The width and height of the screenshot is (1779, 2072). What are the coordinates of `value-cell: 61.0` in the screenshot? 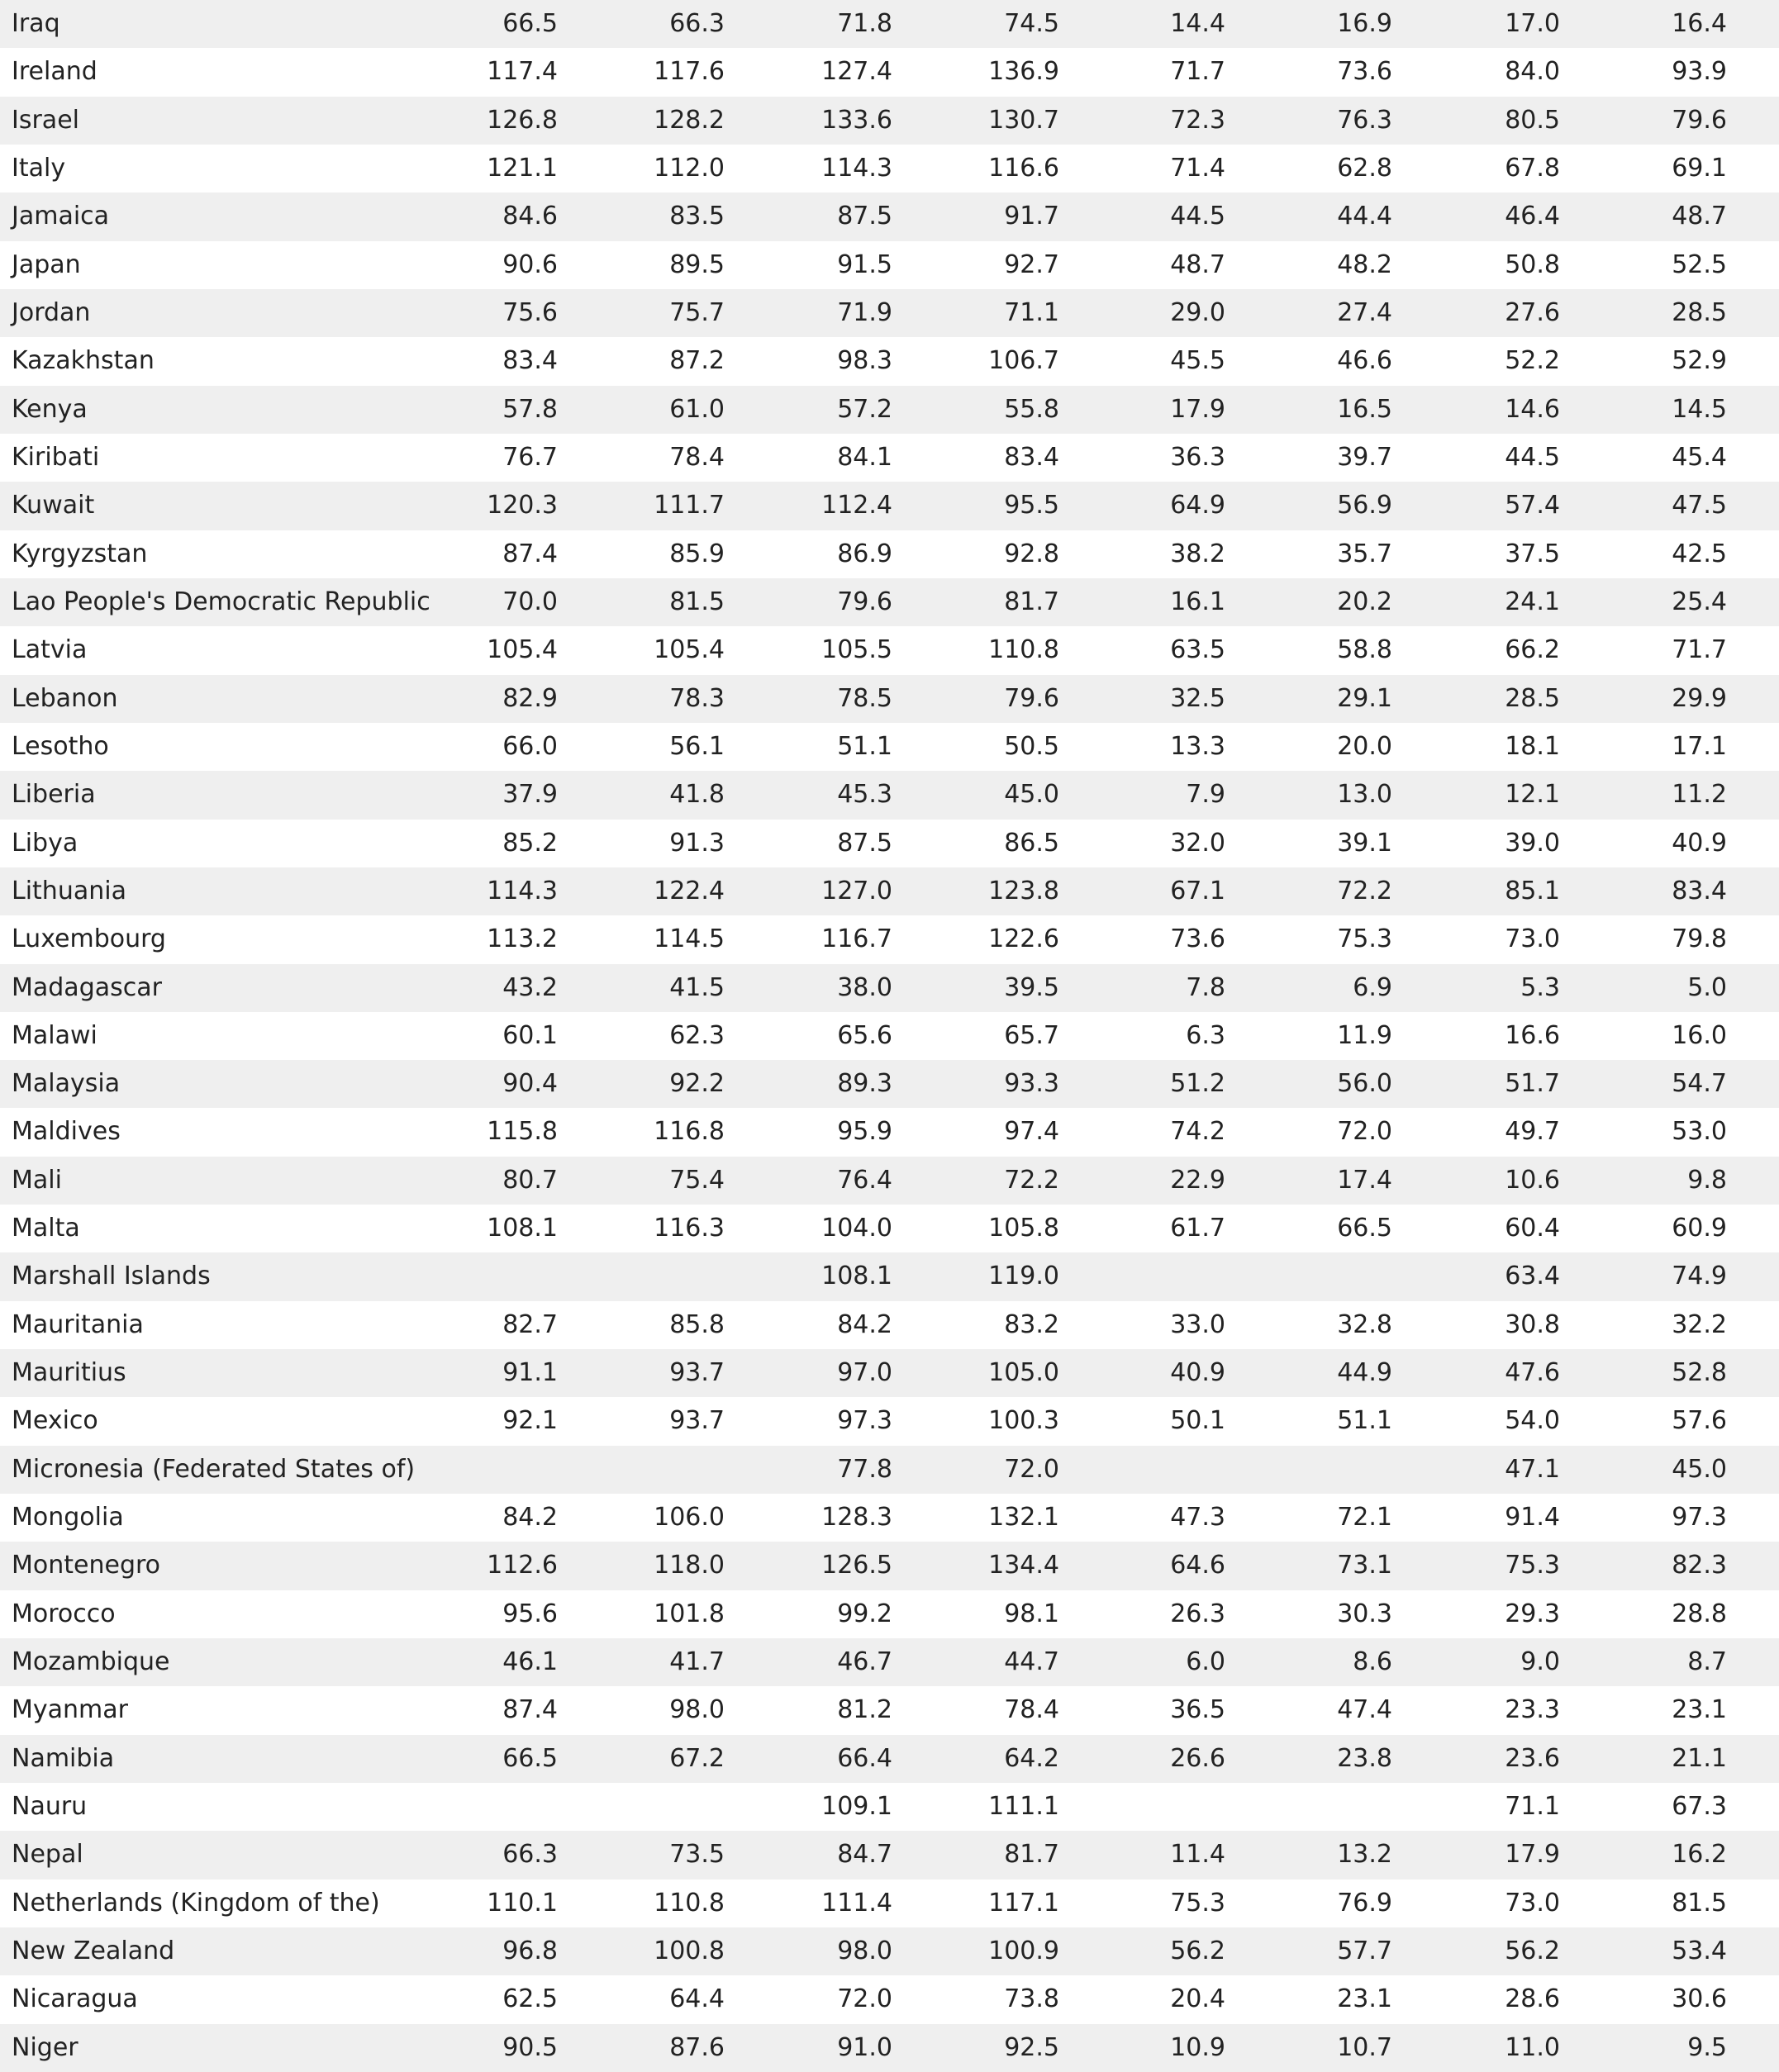 It's located at (697, 409).